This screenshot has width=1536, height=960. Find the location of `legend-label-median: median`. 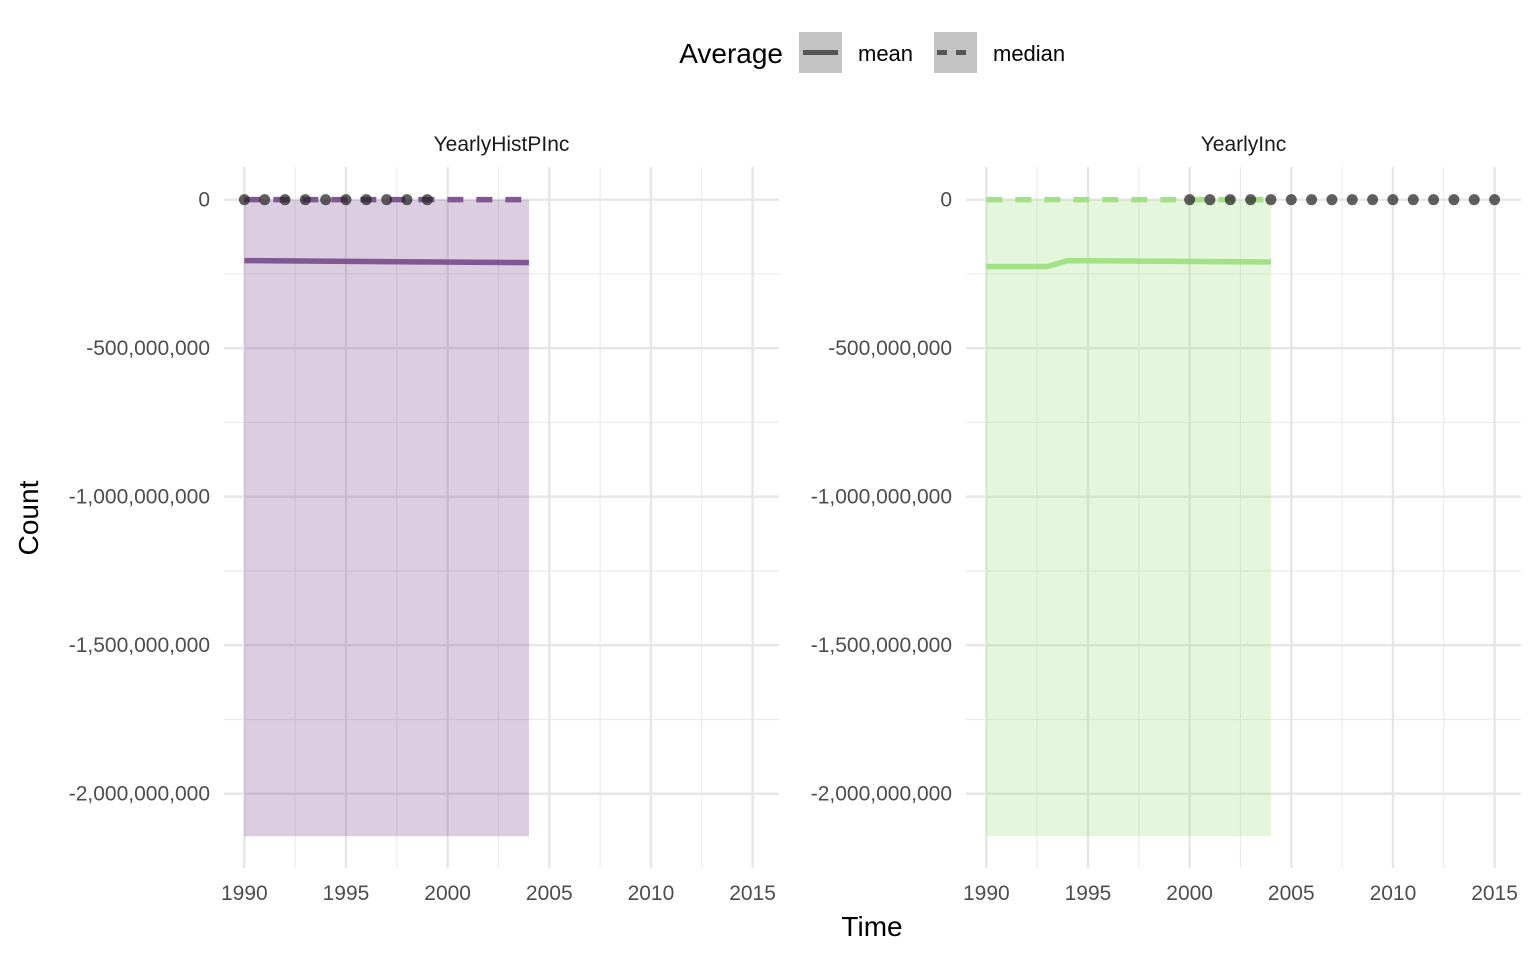

legend-label-median: median is located at coordinates (1029, 53).